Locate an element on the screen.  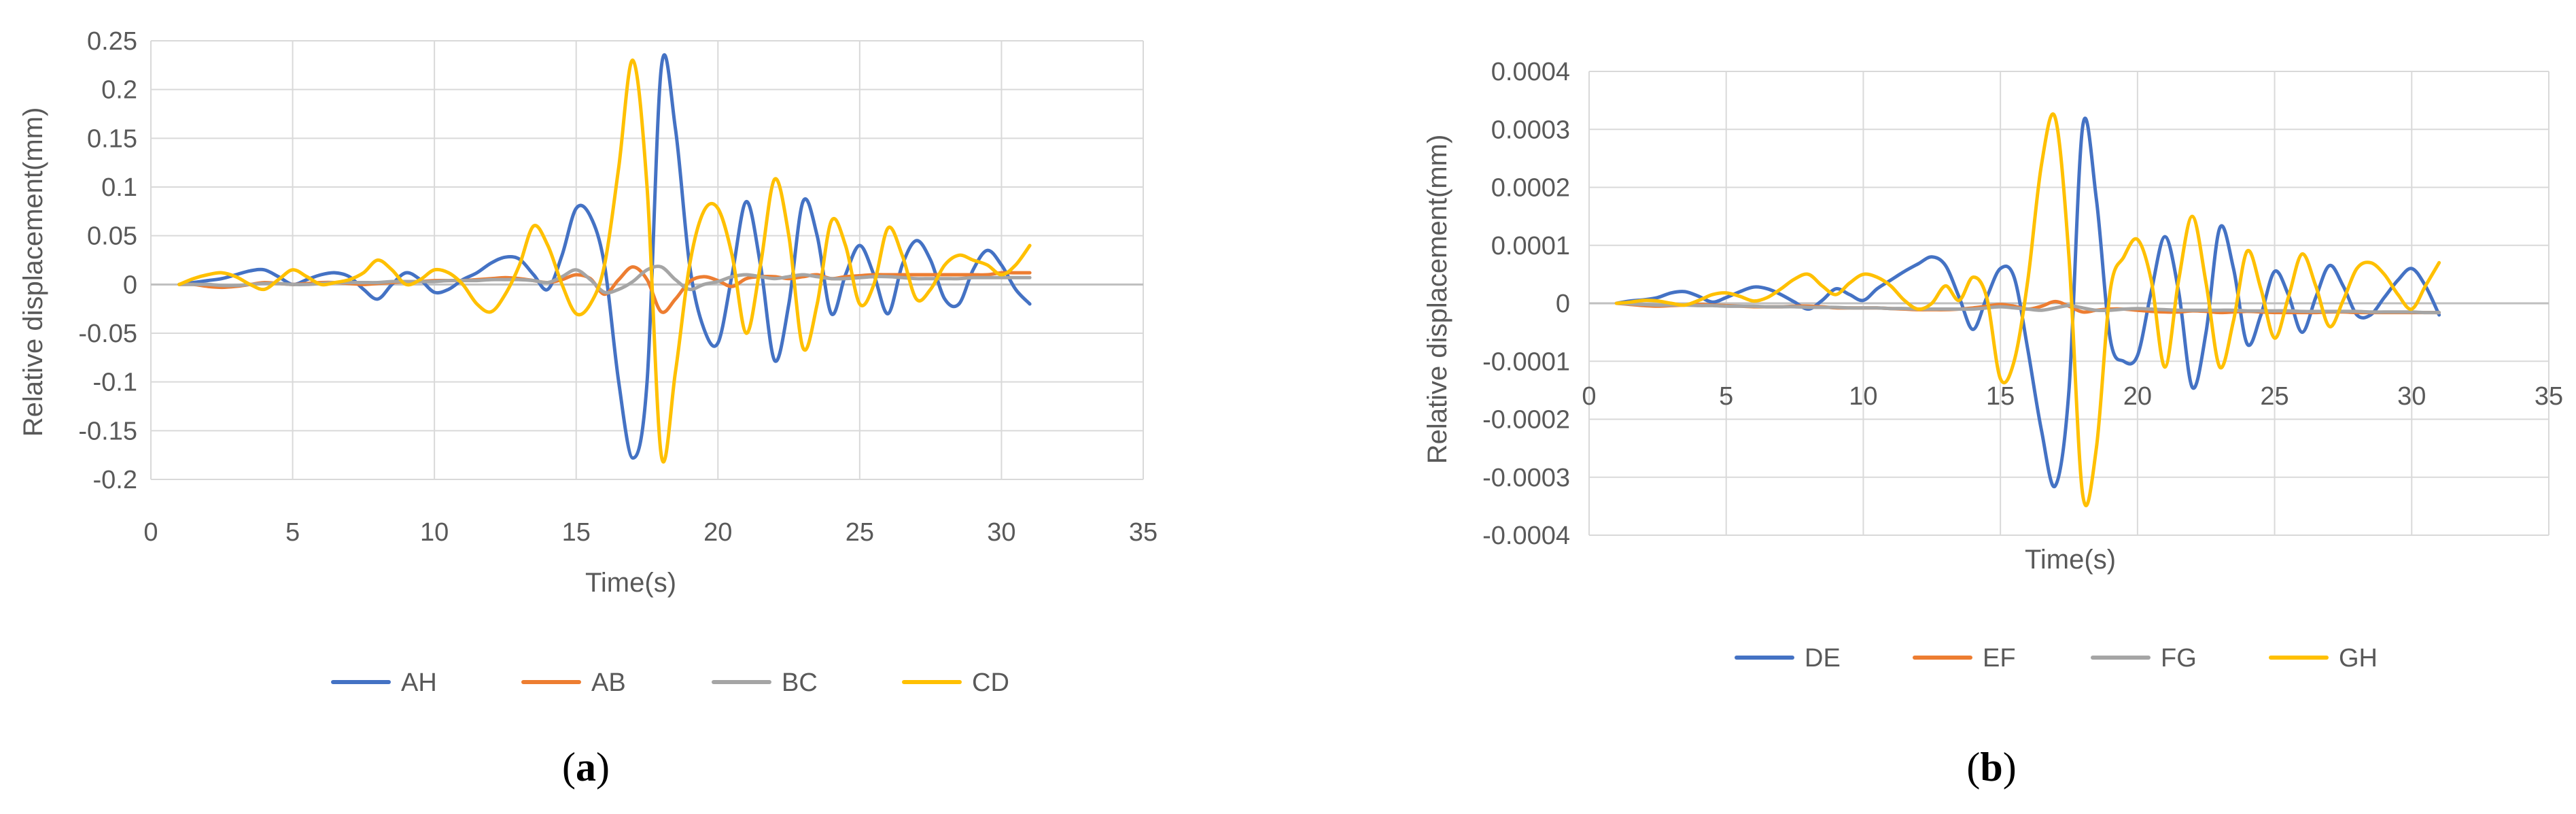
y-tick-label: 0.0004 is located at coordinates (1530, 72).